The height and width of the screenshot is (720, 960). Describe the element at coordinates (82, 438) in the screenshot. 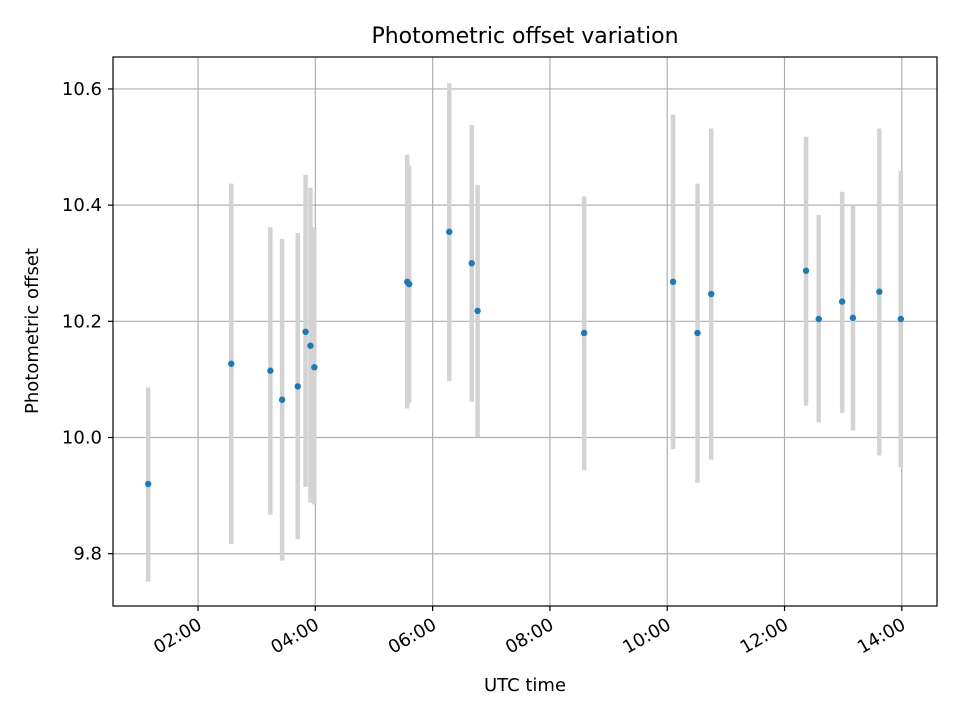

I see `y-tick-label: 10.0` at that location.